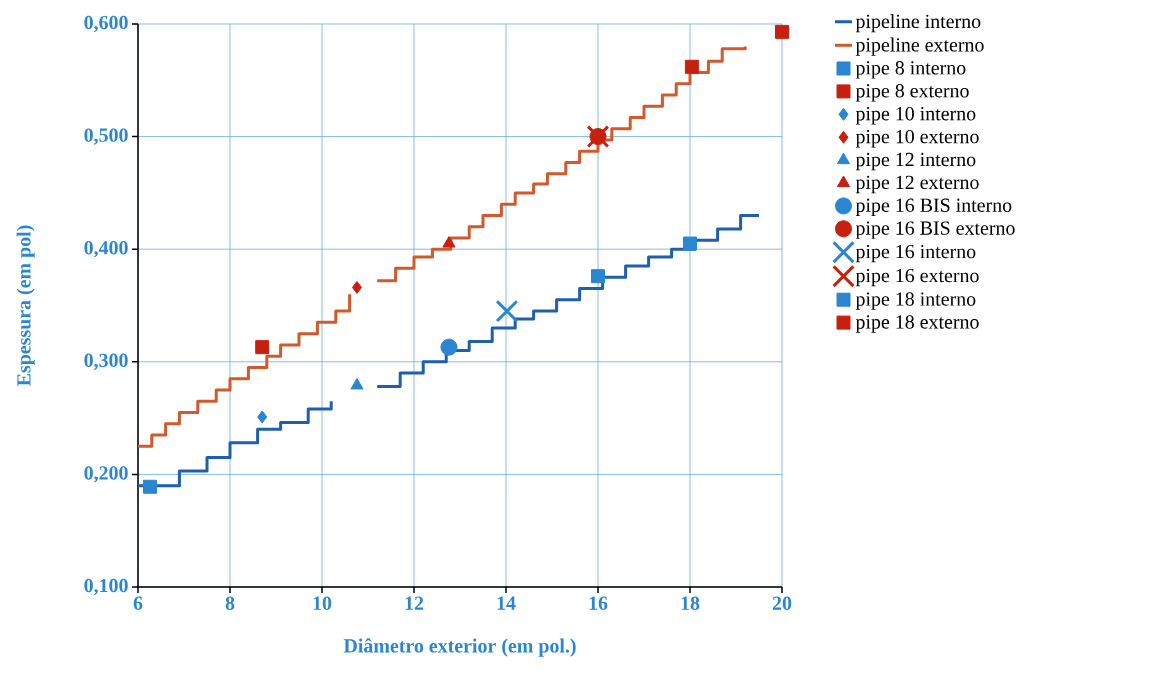 This screenshot has width=1170, height=680. What do you see at coordinates (782, 603) in the screenshot?
I see `x-tick-label: 20` at bounding box center [782, 603].